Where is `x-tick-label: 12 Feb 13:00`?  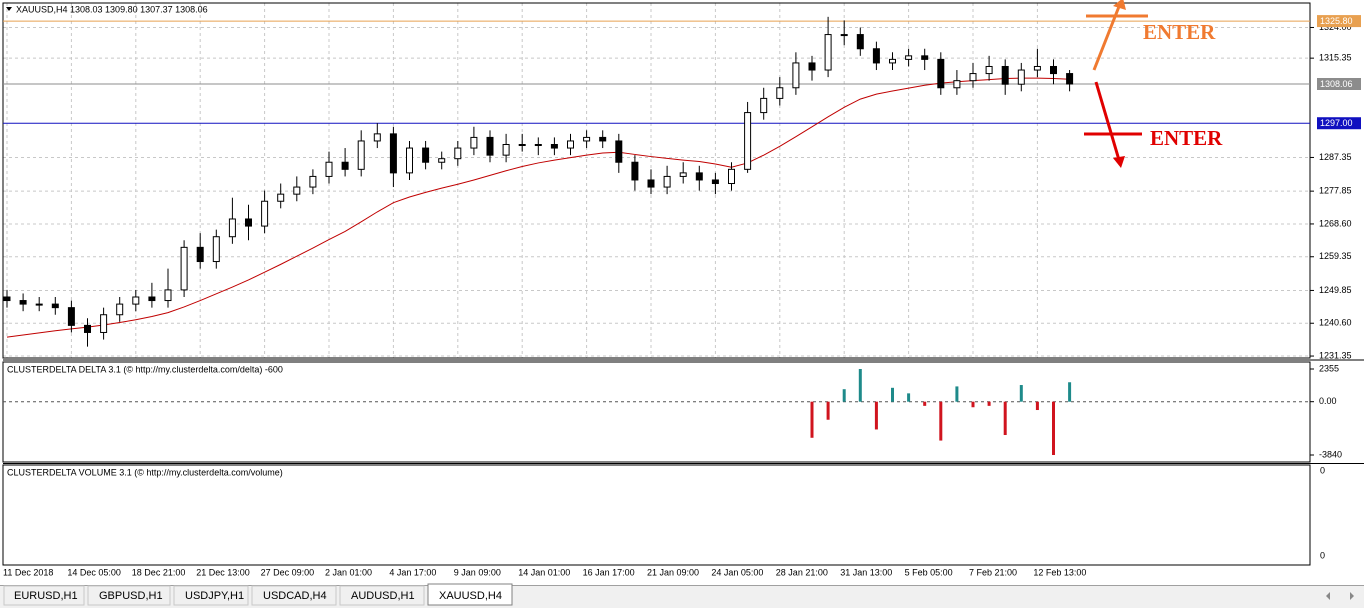
x-tick-label: 12 Feb 13:00 is located at coordinates (1059, 572).